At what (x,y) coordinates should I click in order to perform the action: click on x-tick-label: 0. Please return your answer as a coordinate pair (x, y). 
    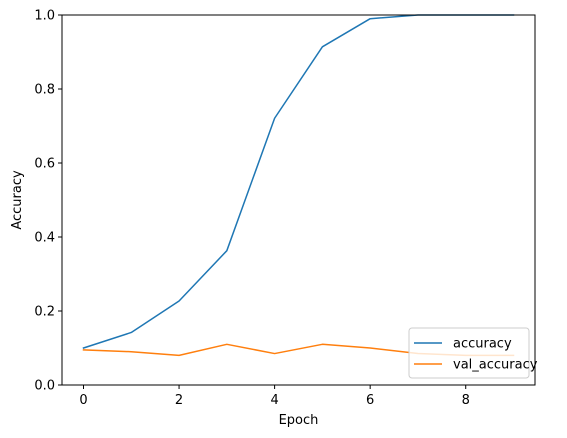
    Looking at the image, I should click on (83, 400).